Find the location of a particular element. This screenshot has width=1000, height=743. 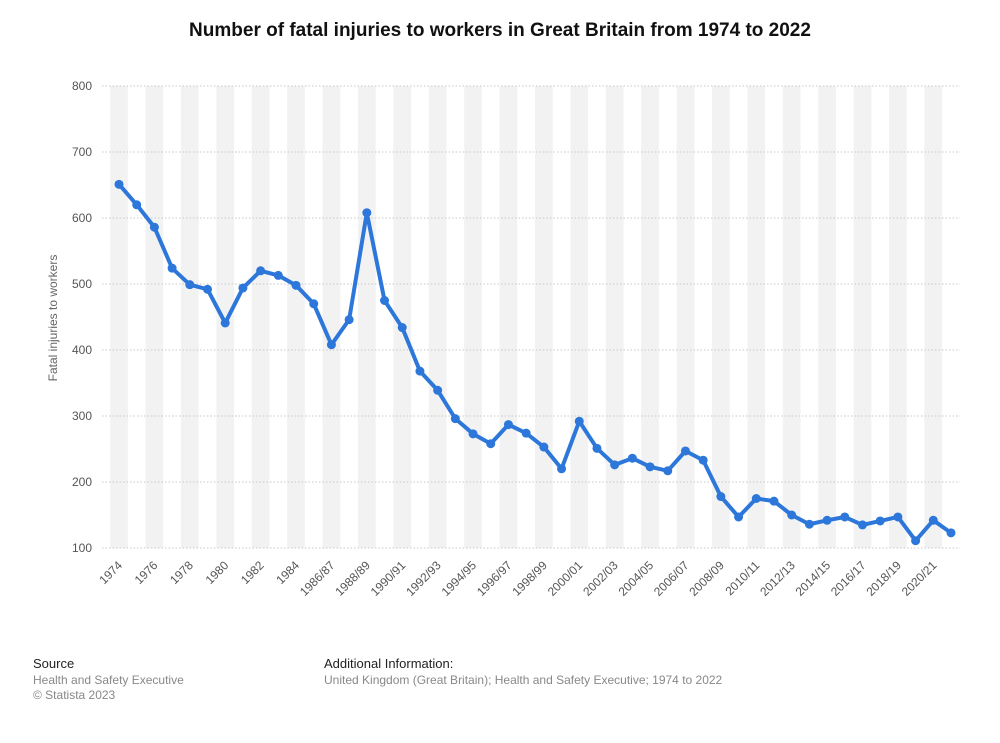

x-tick-label: 2016/17 is located at coordinates (848, 578).